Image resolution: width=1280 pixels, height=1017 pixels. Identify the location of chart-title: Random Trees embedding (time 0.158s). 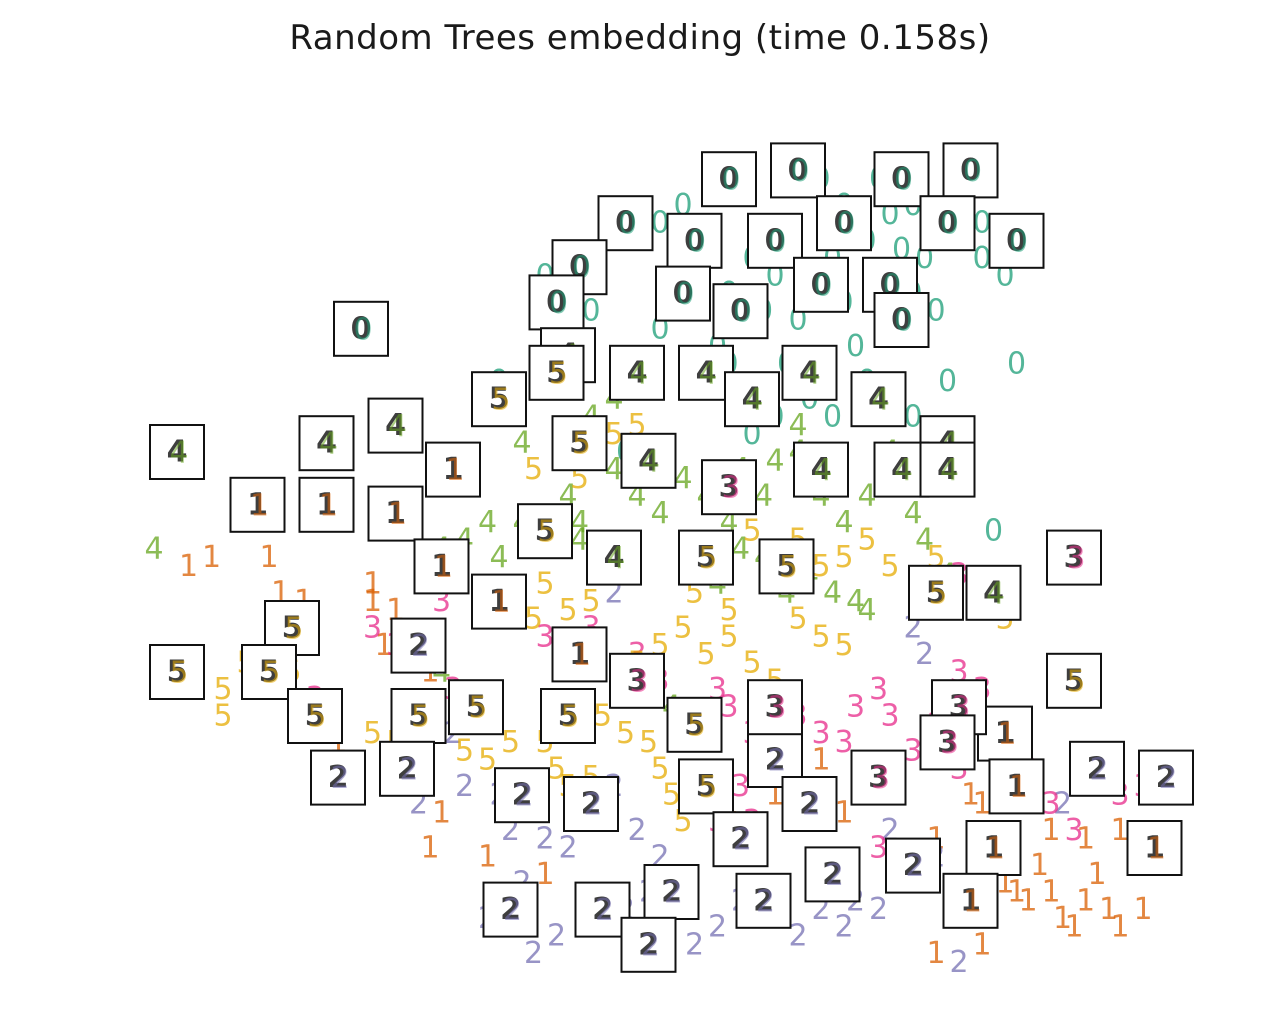
(640, 38).